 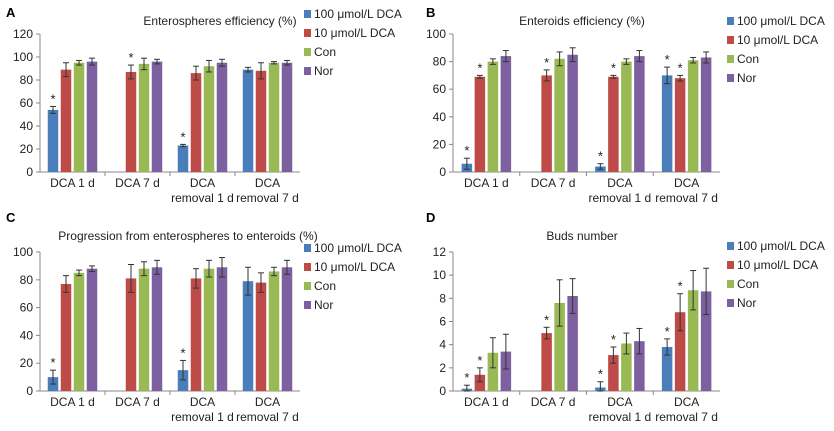 What do you see at coordinates (440, 252) in the screenshot?
I see `y-tick-label: 12` at bounding box center [440, 252].